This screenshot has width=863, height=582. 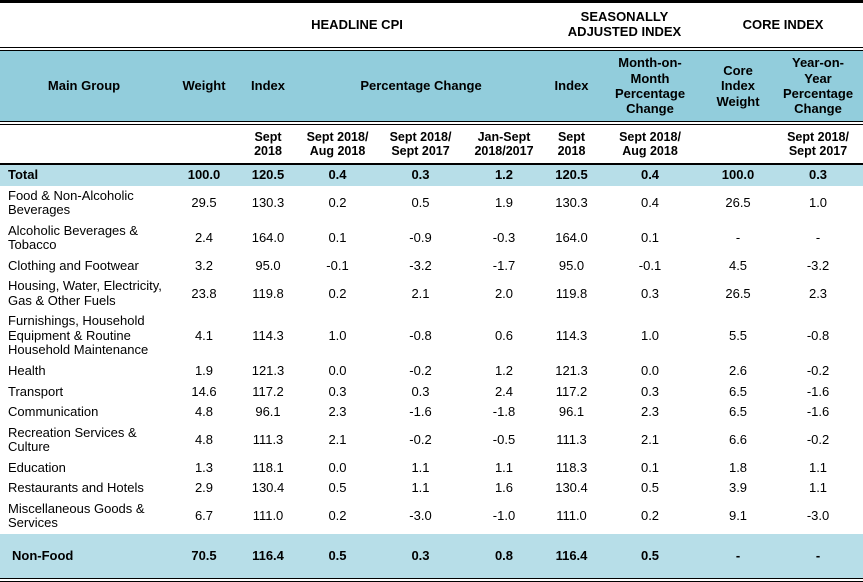 What do you see at coordinates (571, 555) in the screenshot?
I see `cell-sa-index: 116.4` at bounding box center [571, 555].